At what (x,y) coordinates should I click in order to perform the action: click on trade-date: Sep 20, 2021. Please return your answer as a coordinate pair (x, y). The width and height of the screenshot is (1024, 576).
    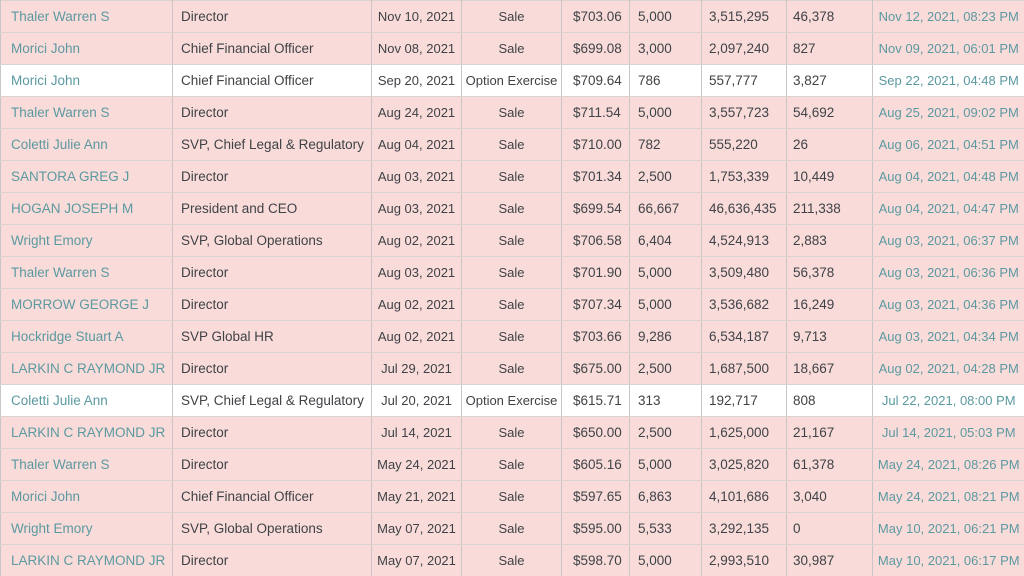
    Looking at the image, I should click on (416, 80).